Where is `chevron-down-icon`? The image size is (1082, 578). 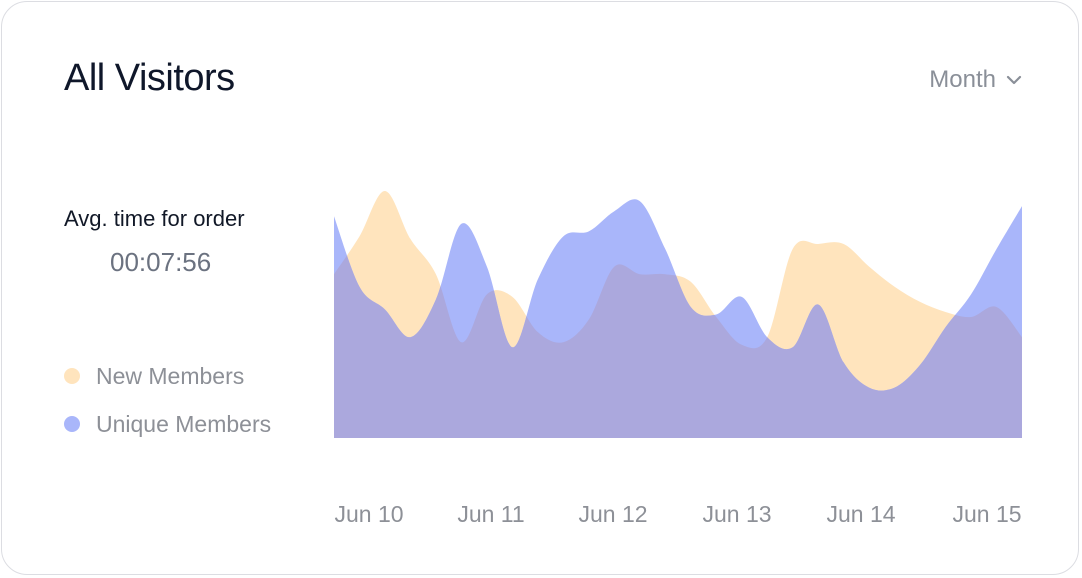
chevron-down-icon is located at coordinates (1014, 80).